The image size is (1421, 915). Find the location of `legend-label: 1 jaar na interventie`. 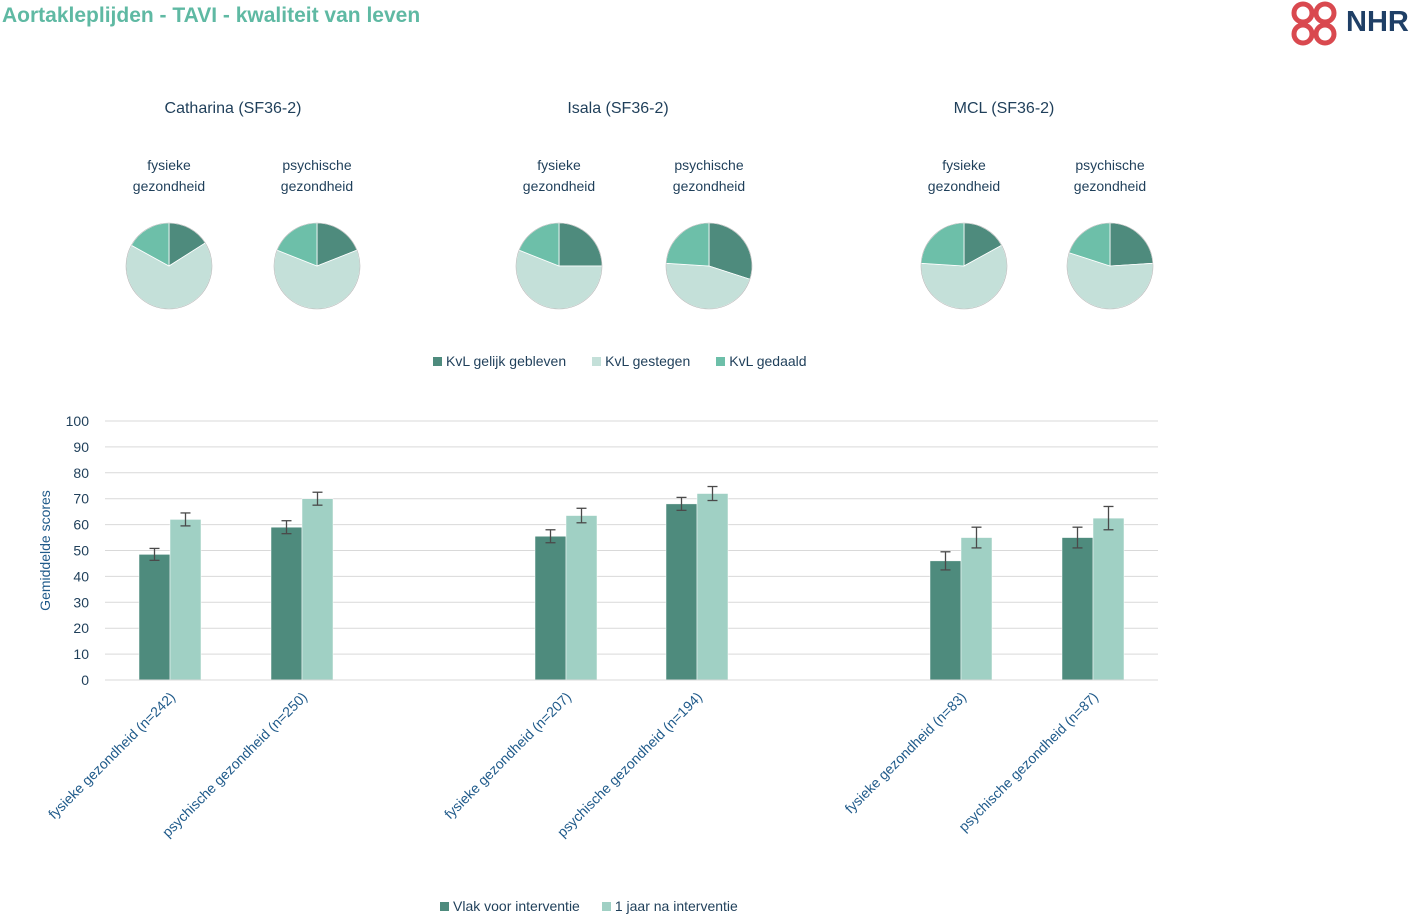

legend-label: 1 jaar na interventie is located at coordinates (676, 906).